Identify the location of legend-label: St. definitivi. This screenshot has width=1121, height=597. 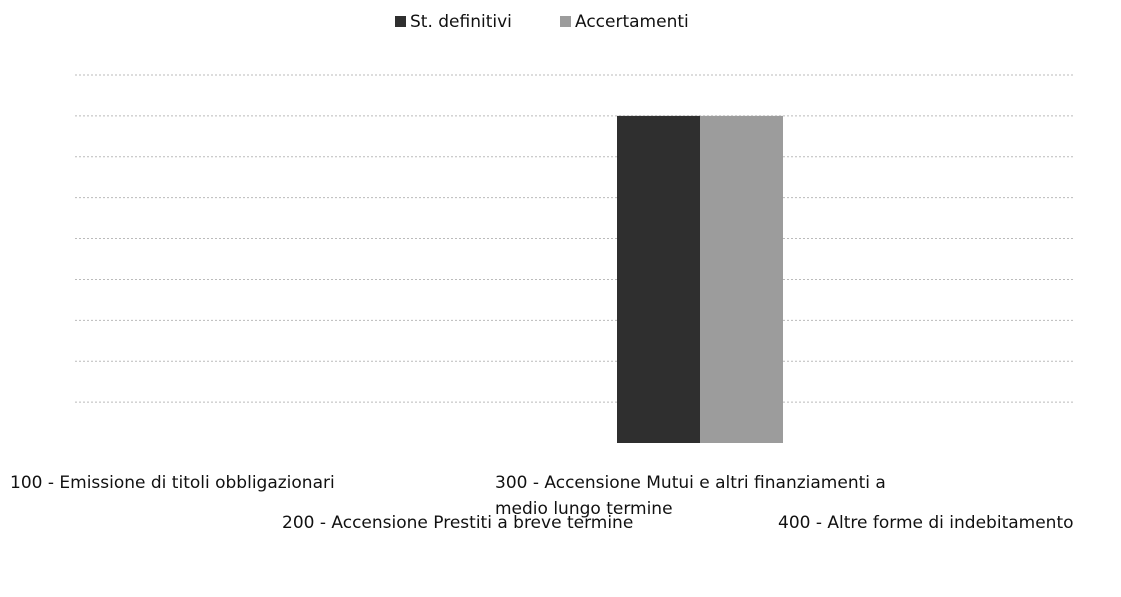
(461, 22).